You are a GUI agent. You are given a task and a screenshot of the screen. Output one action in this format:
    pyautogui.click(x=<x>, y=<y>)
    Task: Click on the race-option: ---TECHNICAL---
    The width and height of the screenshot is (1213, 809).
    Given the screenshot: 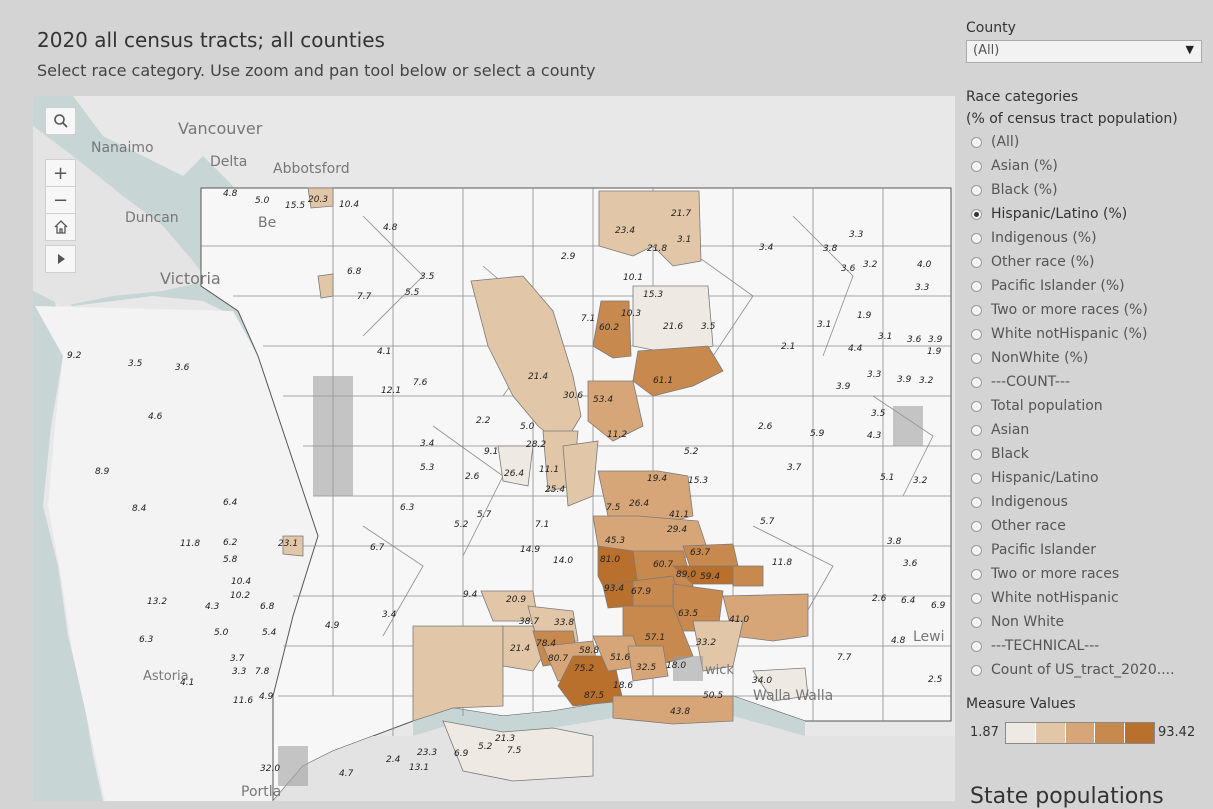 What is the action you would take?
    pyautogui.click(x=1035, y=646)
    